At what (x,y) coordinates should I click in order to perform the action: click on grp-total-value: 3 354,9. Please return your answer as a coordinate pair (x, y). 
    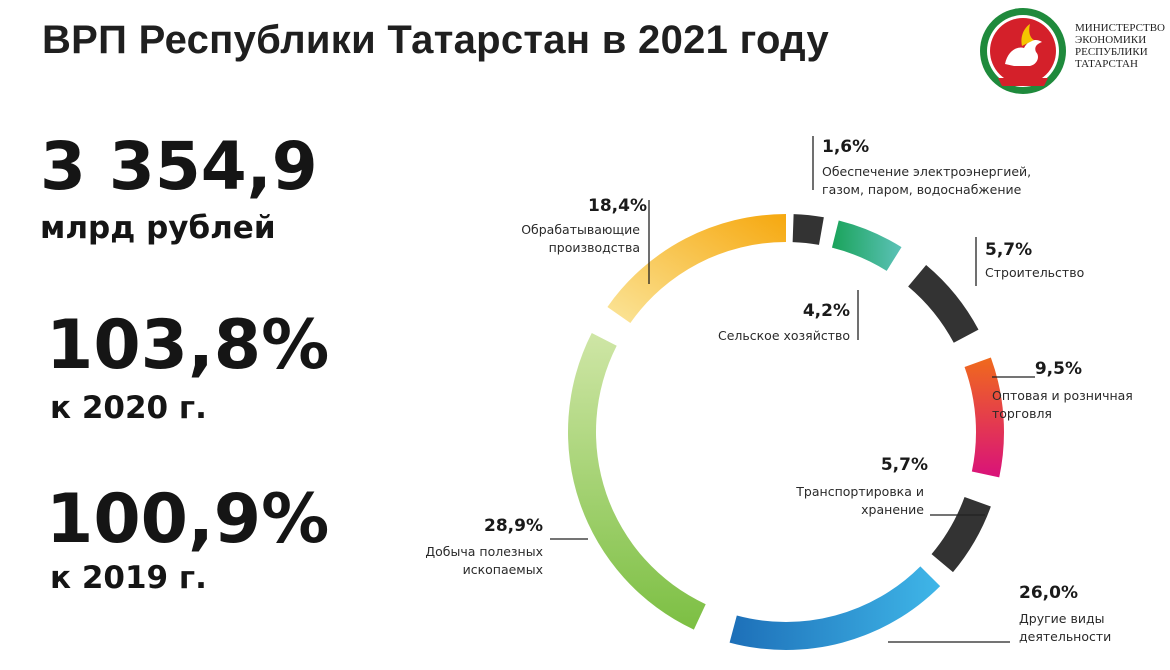
    Looking at the image, I should click on (179, 166).